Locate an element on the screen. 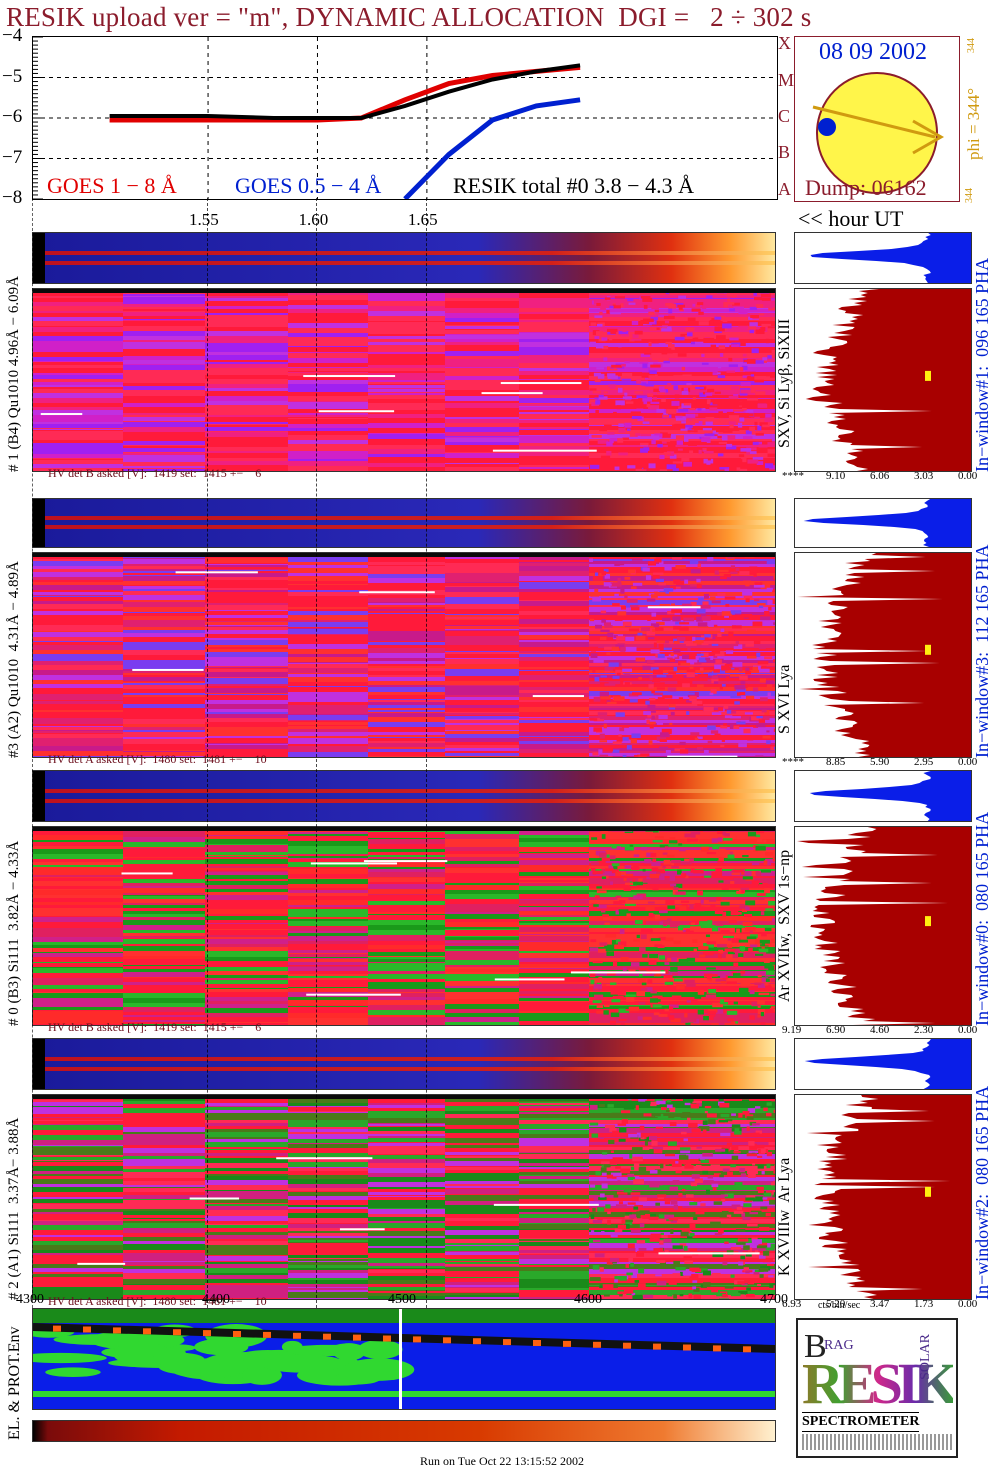  goes-class-letter: A is located at coordinates (784, 188).